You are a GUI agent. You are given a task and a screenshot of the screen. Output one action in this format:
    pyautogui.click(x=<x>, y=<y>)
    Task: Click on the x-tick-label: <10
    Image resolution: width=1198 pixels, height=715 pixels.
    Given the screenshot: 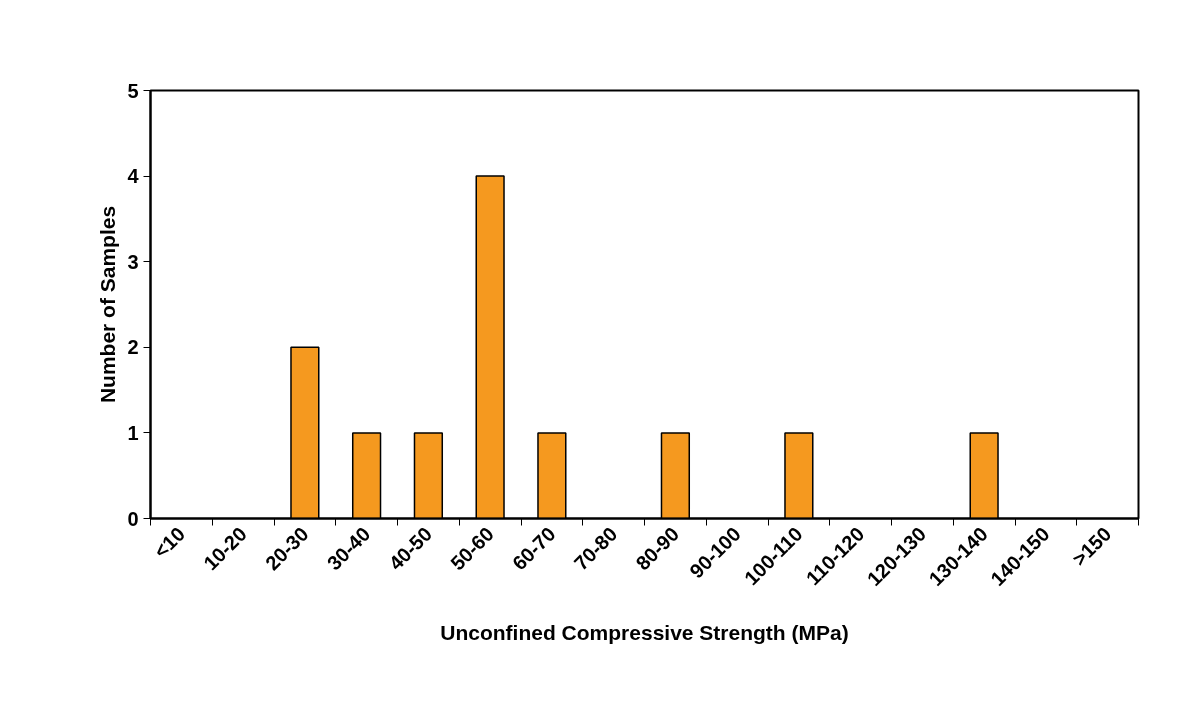 What is the action you would take?
    pyautogui.click(x=169, y=542)
    